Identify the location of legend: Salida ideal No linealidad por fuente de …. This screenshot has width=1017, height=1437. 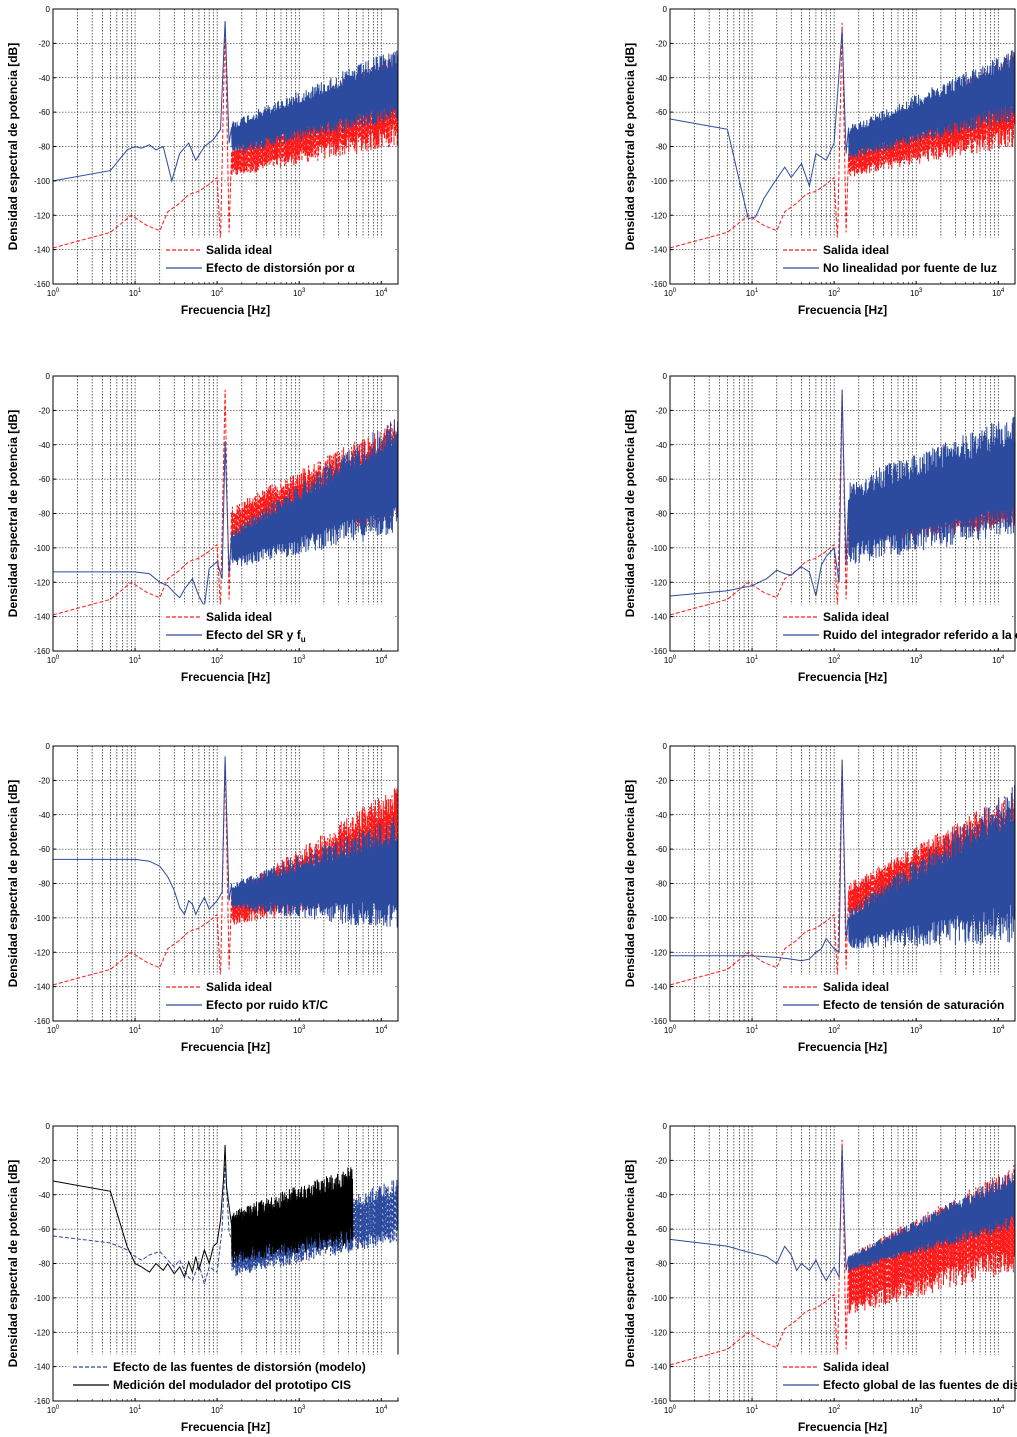
(895, 259).